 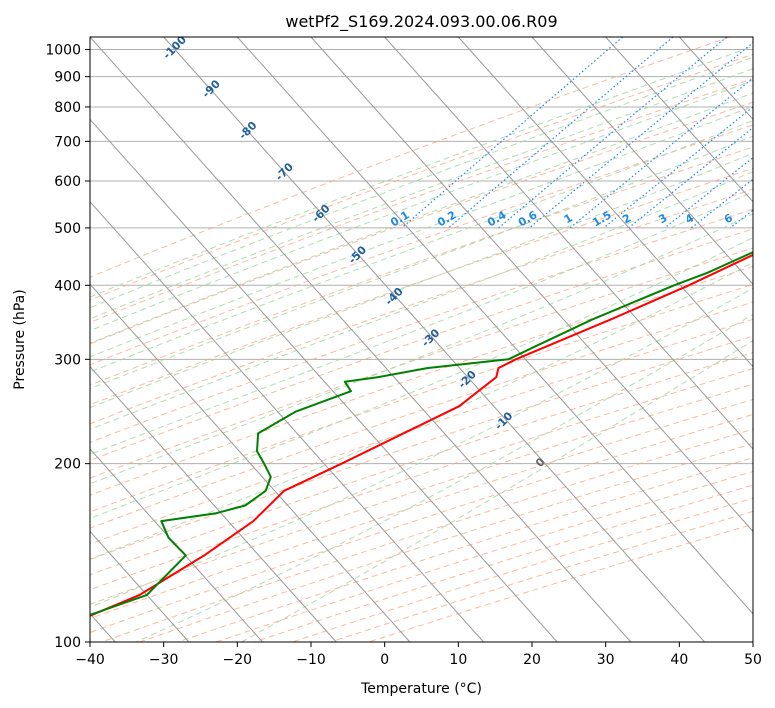 I want to click on x-tick-label: −10, so click(x=311, y=660).